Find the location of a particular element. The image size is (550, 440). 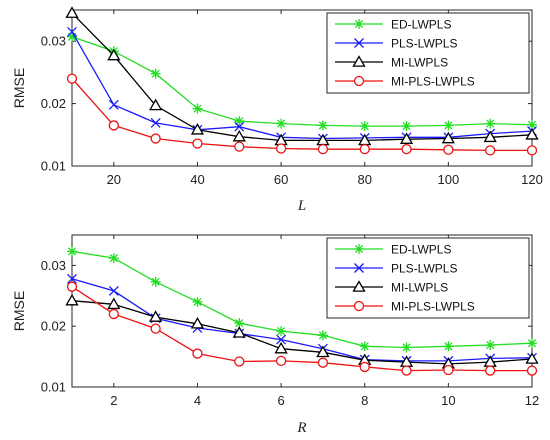

x-tick-label: 4 is located at coordinates (197, 400).